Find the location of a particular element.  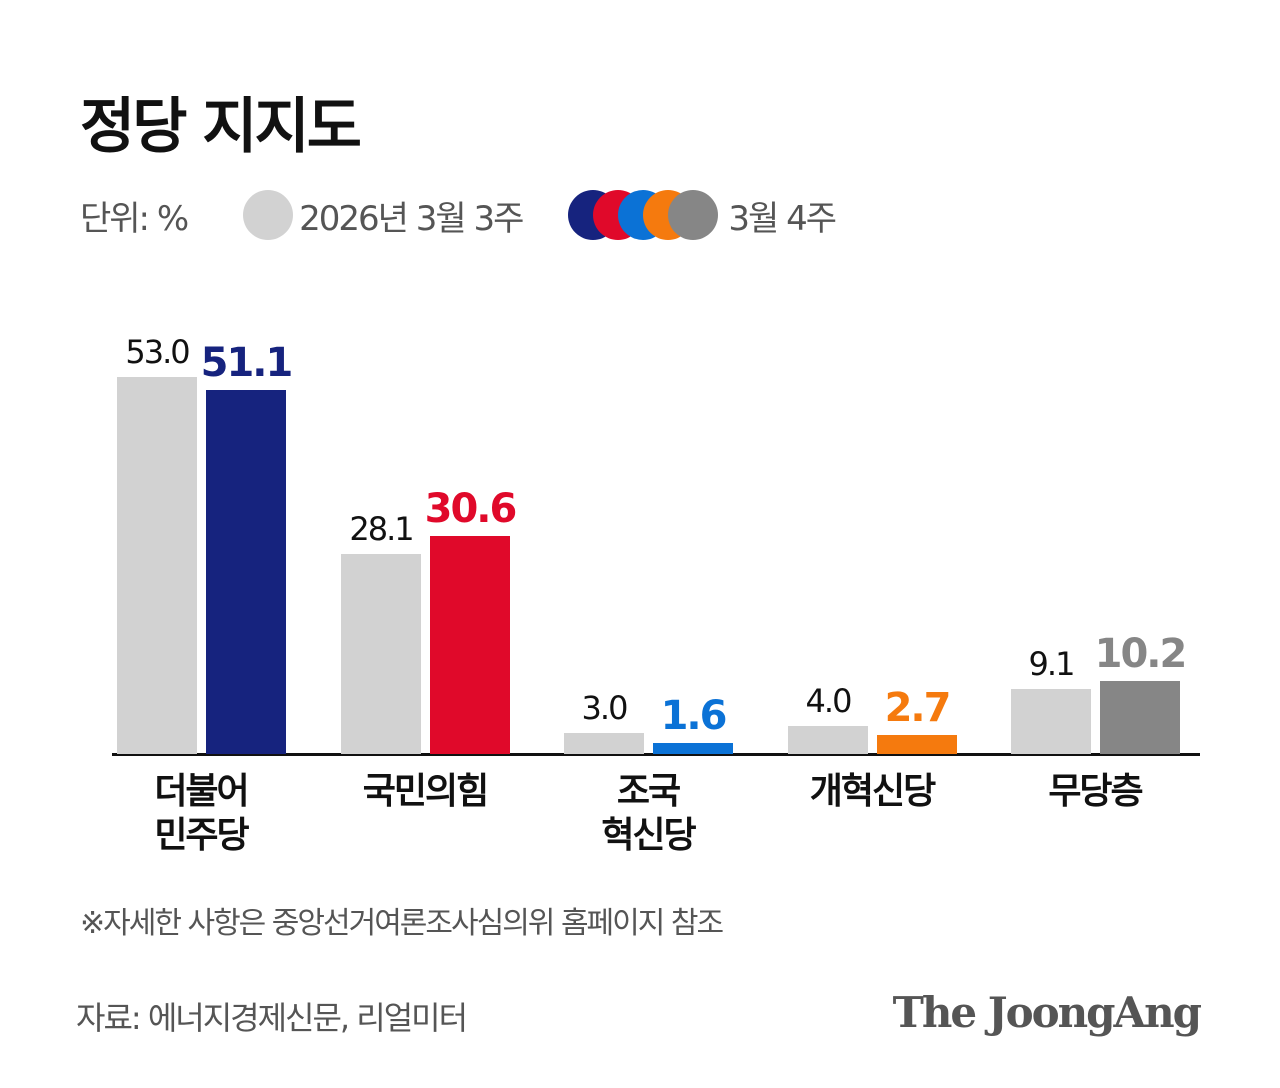

chart-title: 정당 지지도 is located at coordinates (221, 127).